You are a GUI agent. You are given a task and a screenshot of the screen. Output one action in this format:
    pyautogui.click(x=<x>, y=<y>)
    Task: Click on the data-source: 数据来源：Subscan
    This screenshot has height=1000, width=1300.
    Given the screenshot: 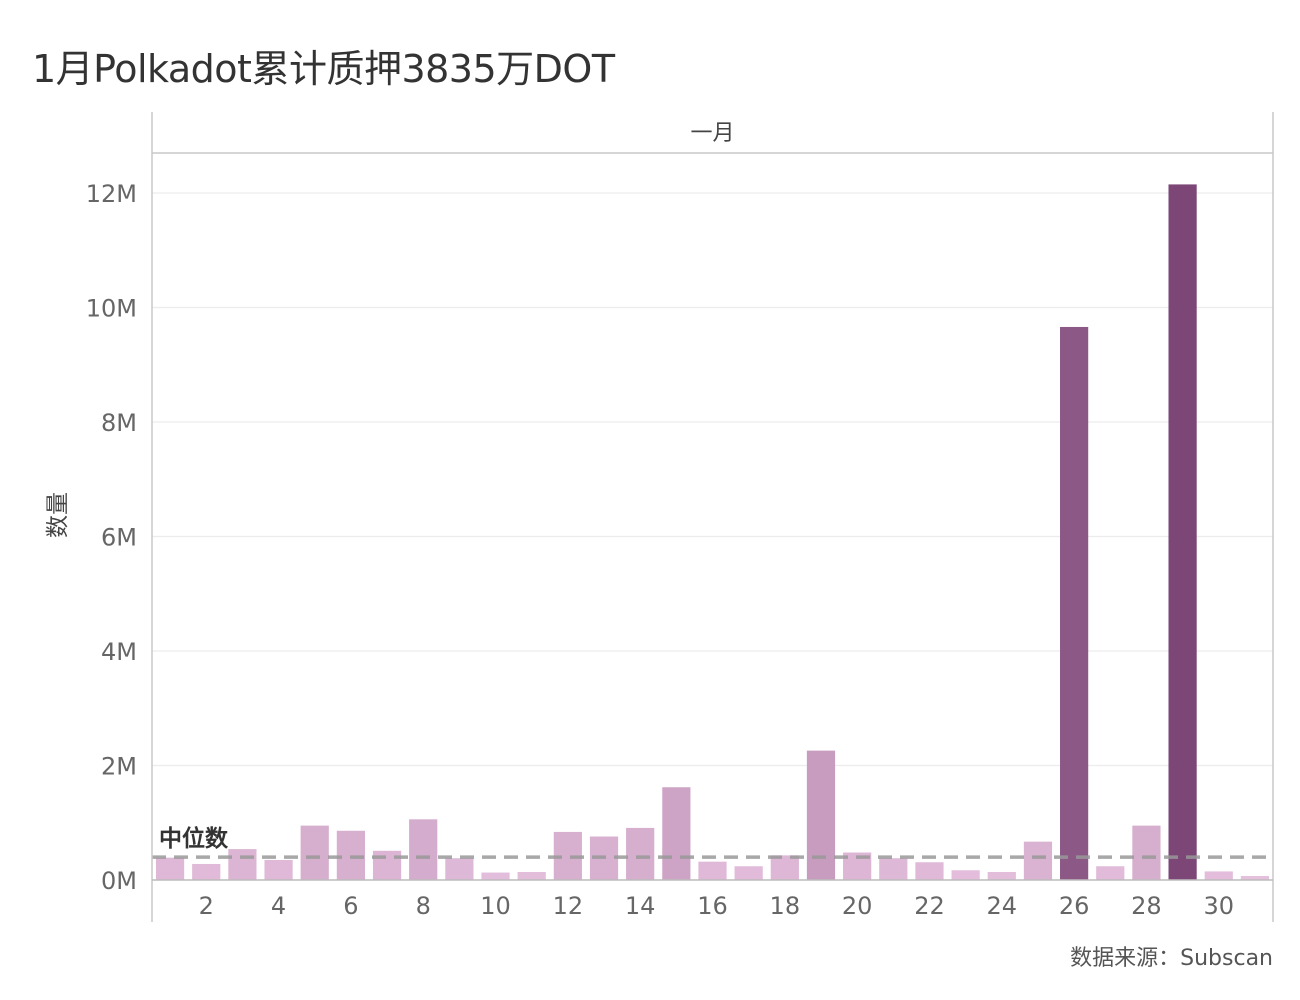 What is the action you would take?
    pyautogui.click(x=1171, y=958)
    